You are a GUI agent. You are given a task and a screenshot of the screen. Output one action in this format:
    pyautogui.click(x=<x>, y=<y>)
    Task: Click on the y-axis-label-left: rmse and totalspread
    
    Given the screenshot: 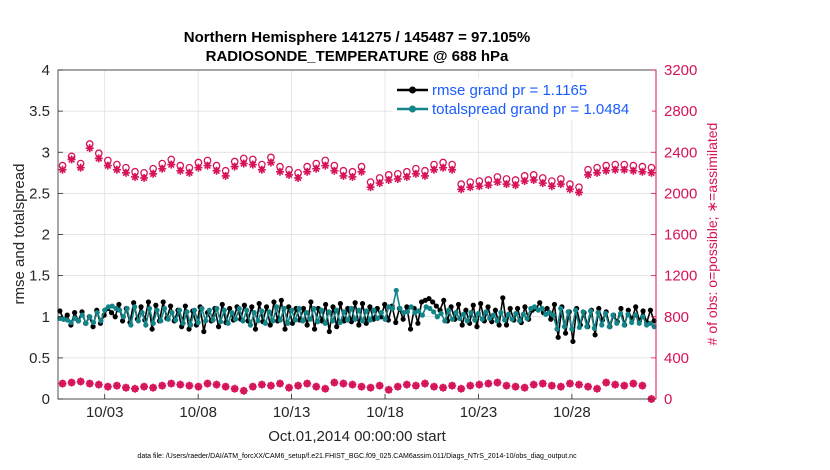 What is the action you would take?
    pyautogui.click(x=19, y=234)
    